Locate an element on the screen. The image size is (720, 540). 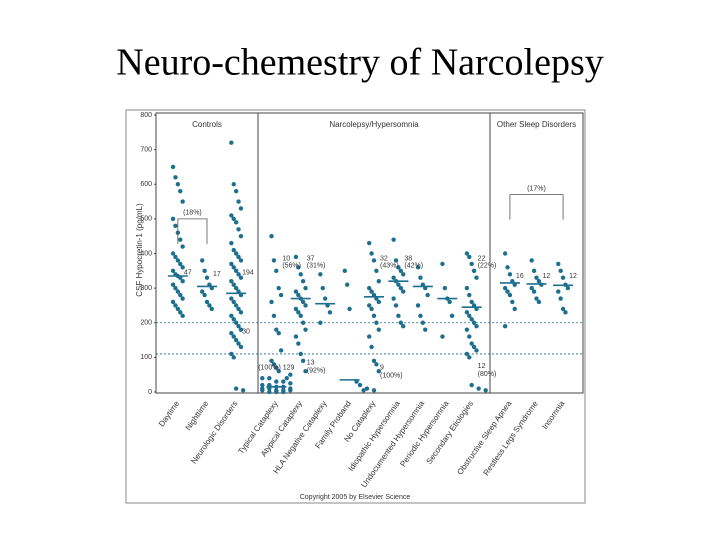
y-tick-label: 400 is located at coordinates (146, 253).